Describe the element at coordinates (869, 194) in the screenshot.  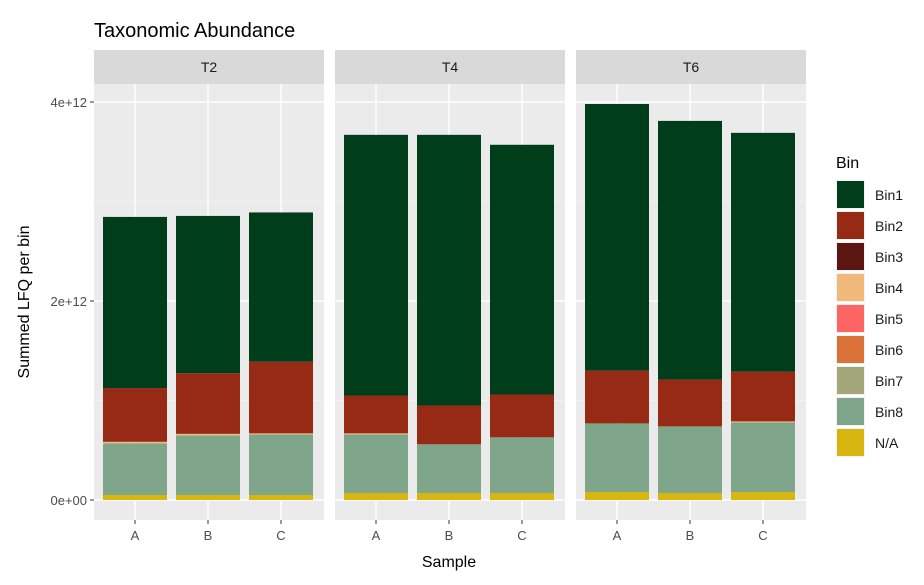
I see `legend-item-bin1: Bin1` at that location.